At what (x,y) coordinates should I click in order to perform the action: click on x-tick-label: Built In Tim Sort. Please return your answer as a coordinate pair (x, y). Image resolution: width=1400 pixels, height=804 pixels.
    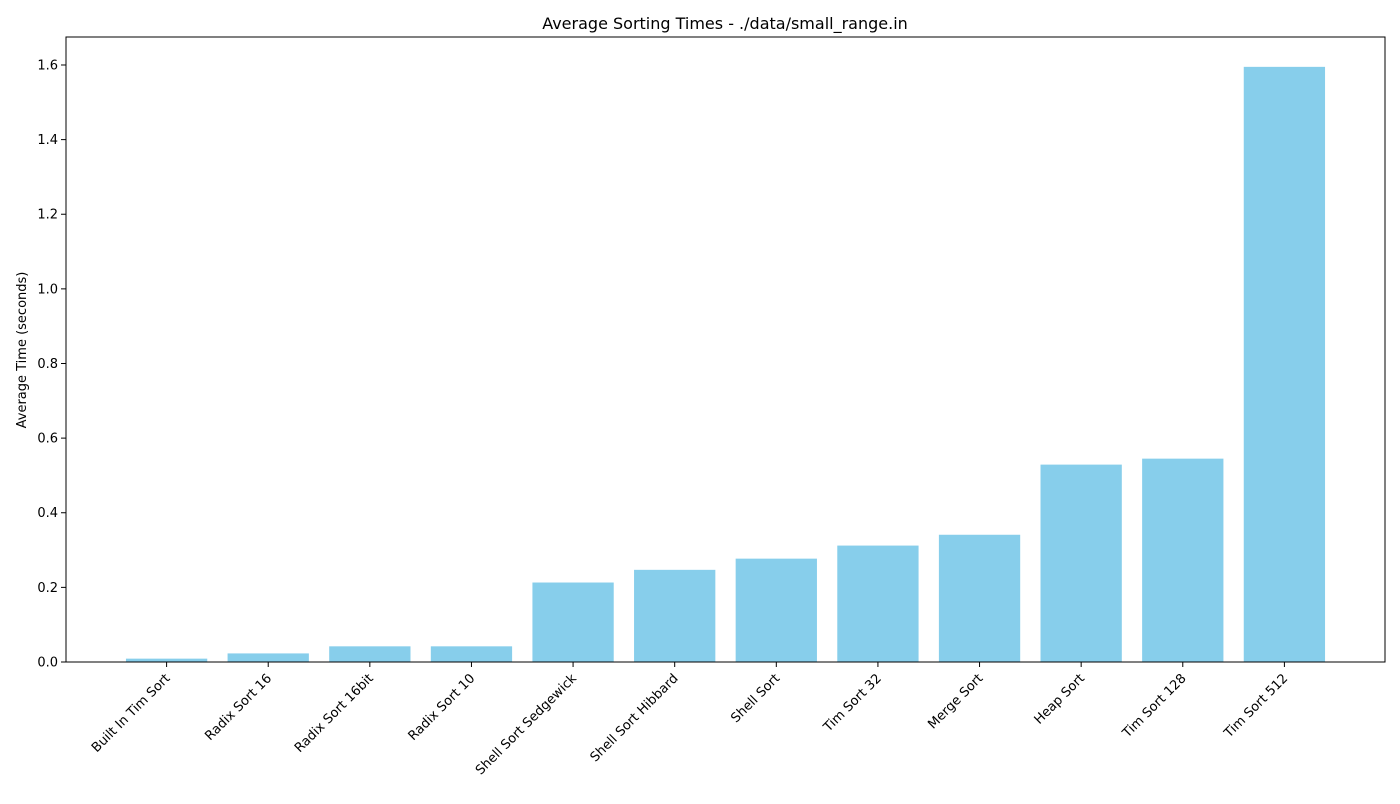
    Looking at the image, I should click on (131, 713).